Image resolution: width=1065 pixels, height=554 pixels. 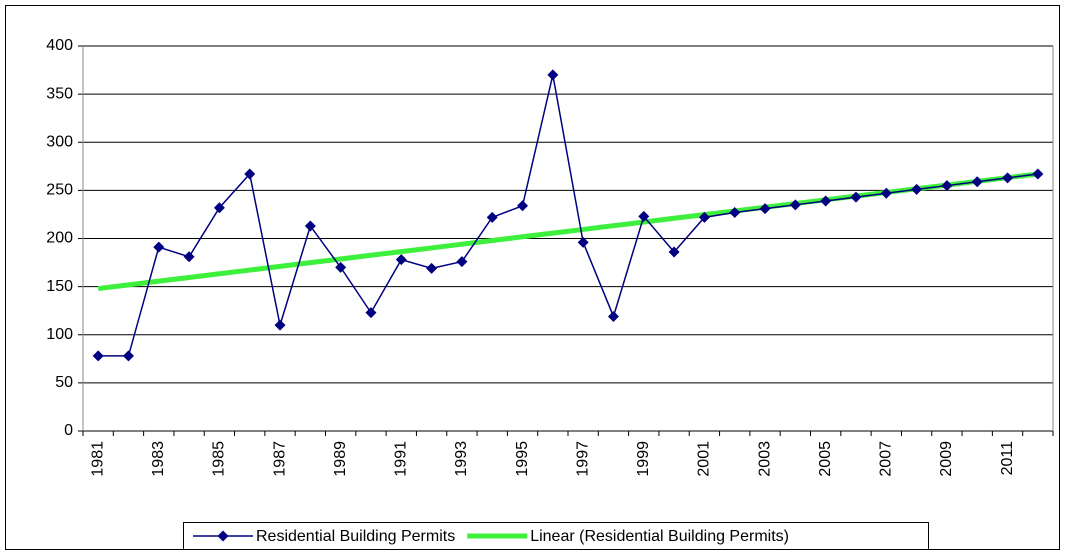 What do you see at coordinates (825, 459) in the screenshot?
I see `x-tick-label: 2005` at bounding box center [825, 459].